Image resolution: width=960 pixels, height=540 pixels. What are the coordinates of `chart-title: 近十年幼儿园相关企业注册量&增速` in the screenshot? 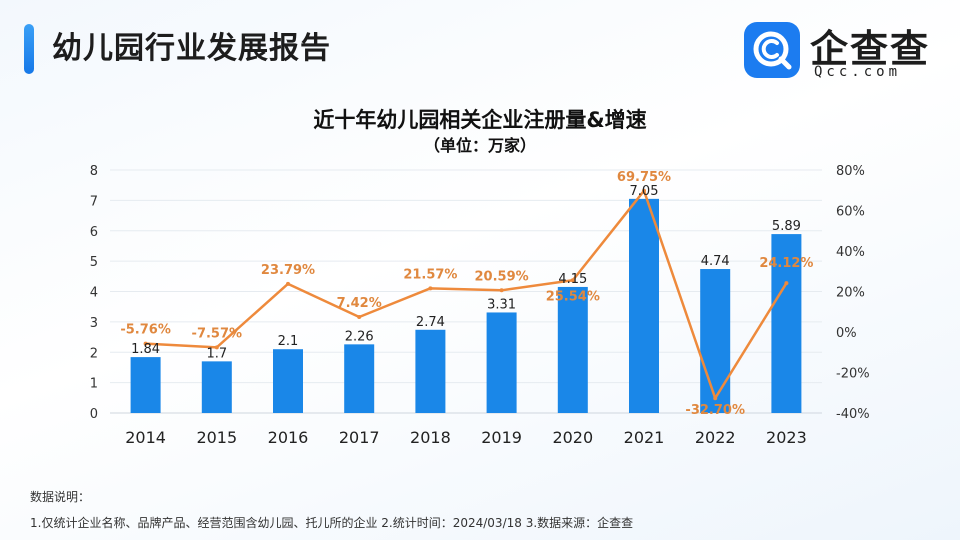 It's located at (480, 120).